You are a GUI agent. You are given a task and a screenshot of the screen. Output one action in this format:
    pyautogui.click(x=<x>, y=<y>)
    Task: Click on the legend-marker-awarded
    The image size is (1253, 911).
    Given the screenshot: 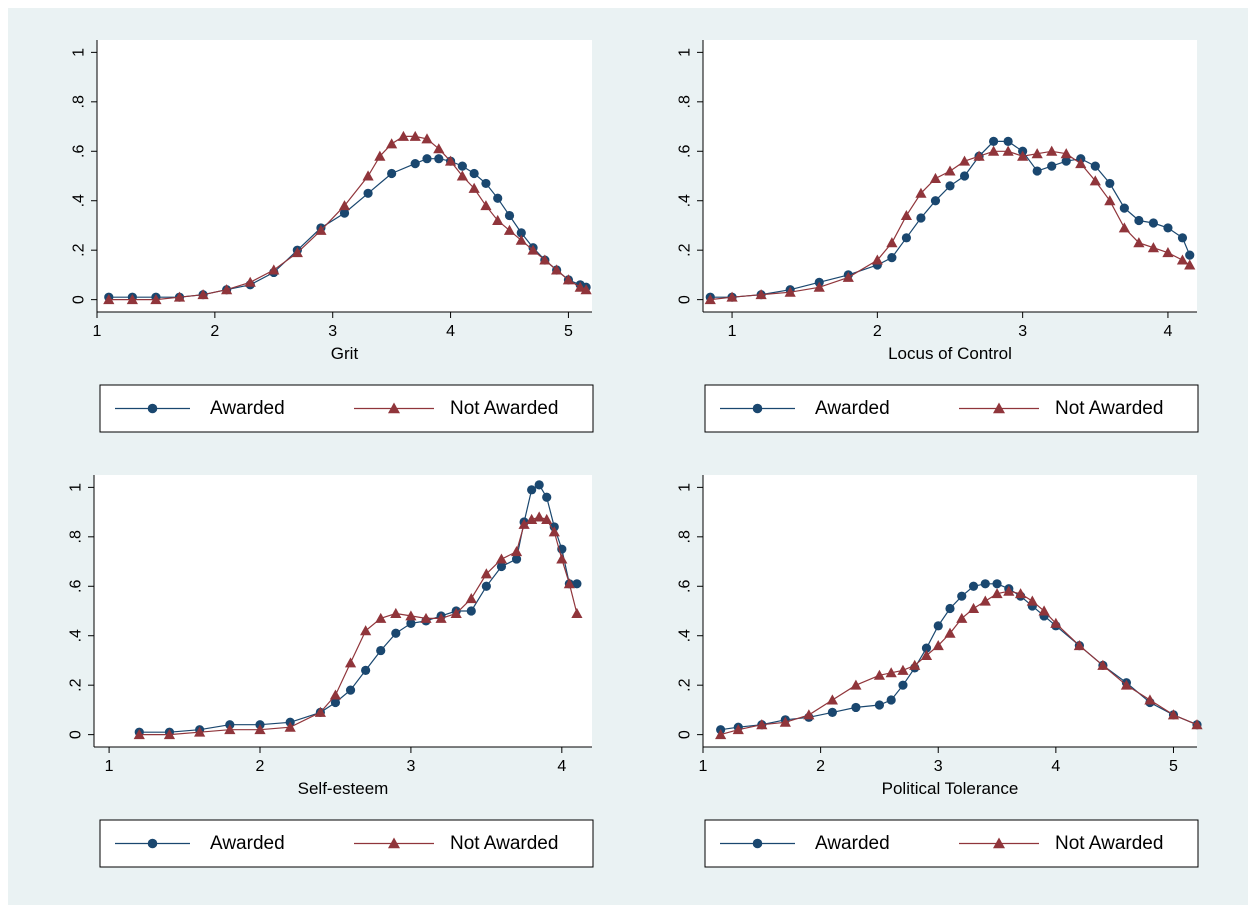 What is the action you would take?
    pyautogui.click(x=152, y=843)
    